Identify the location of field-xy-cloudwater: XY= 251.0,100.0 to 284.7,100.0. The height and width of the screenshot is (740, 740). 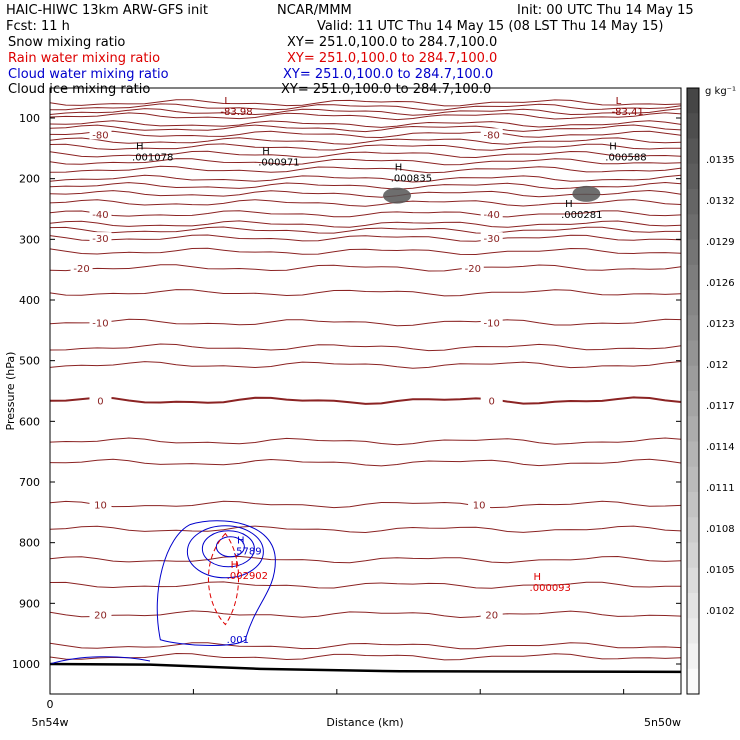
(388, 74).